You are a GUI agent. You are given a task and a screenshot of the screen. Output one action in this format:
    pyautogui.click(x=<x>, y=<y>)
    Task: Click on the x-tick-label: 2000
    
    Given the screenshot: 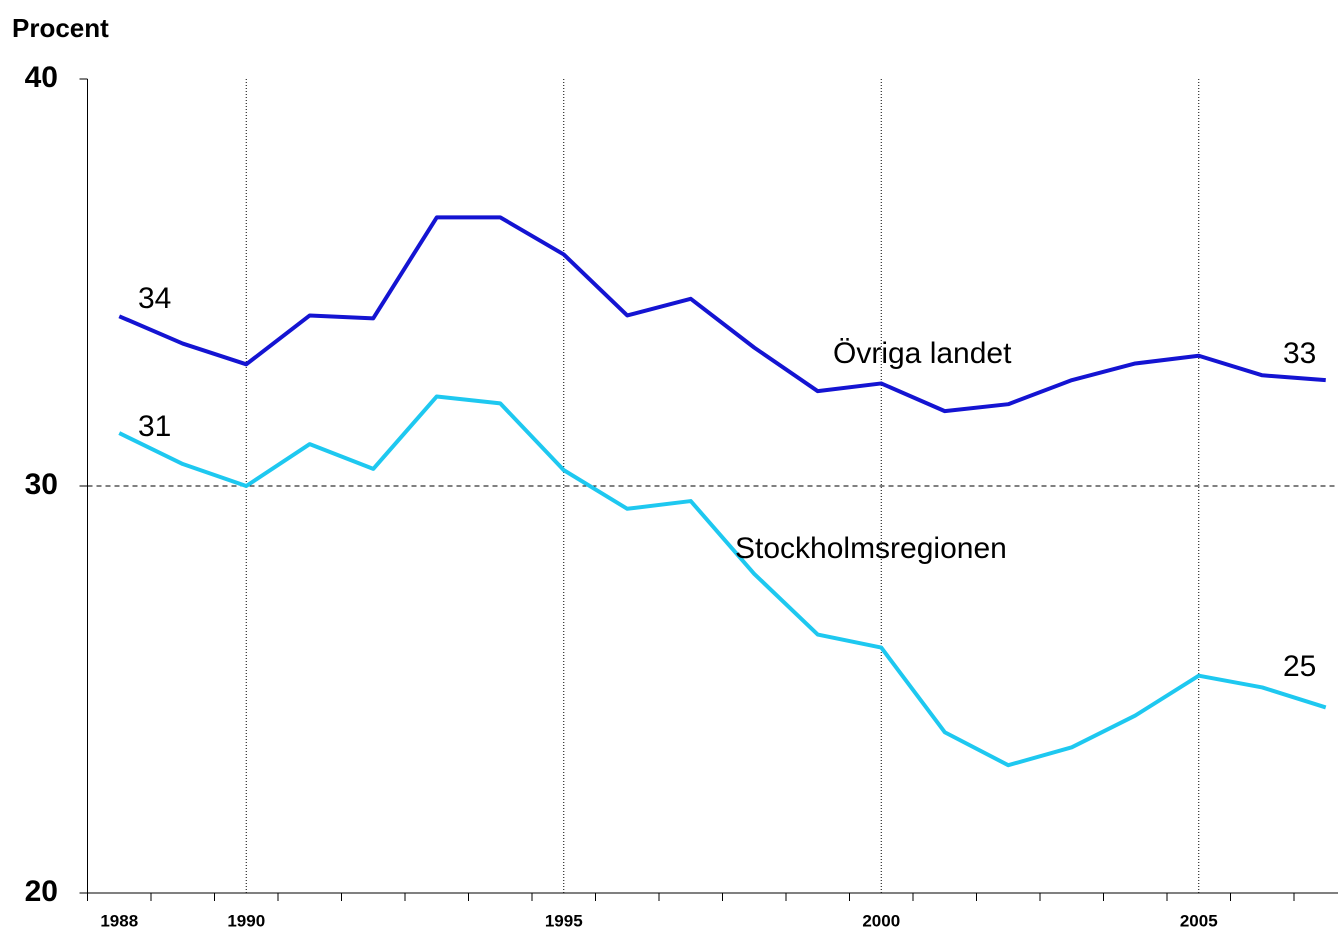 What is the action you would take?
    pyautogui.click(x=881, y=920)
    